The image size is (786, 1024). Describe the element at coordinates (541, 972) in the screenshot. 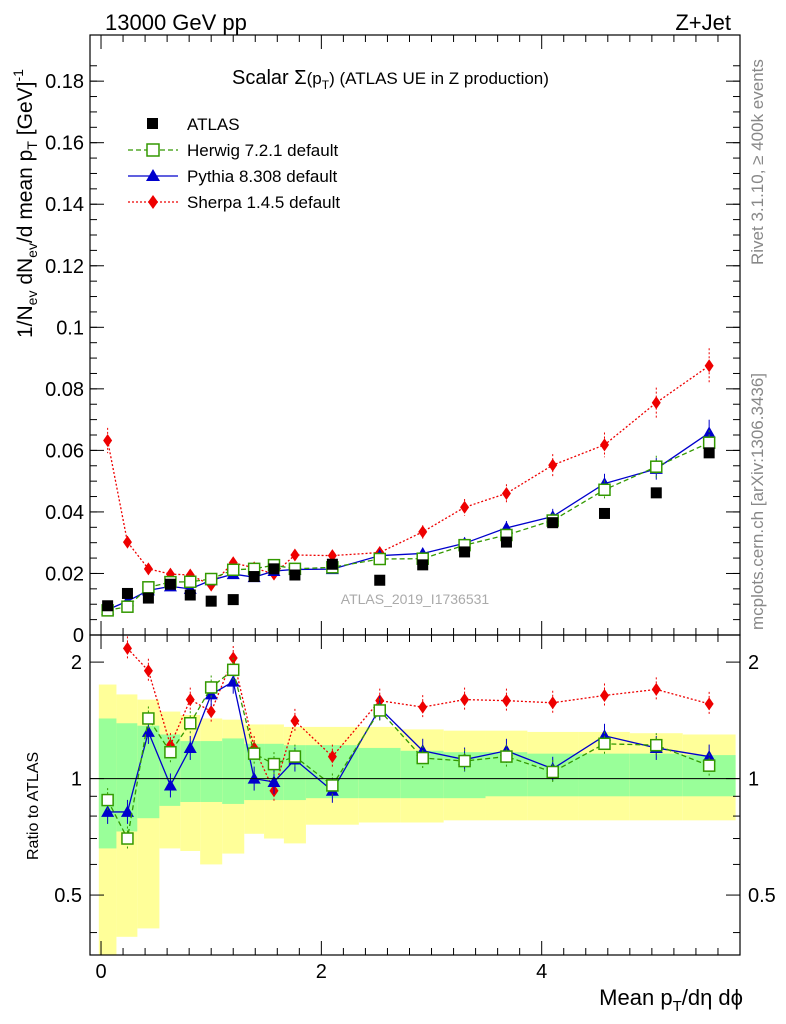

I see `x-tick-label: 4` at that location.